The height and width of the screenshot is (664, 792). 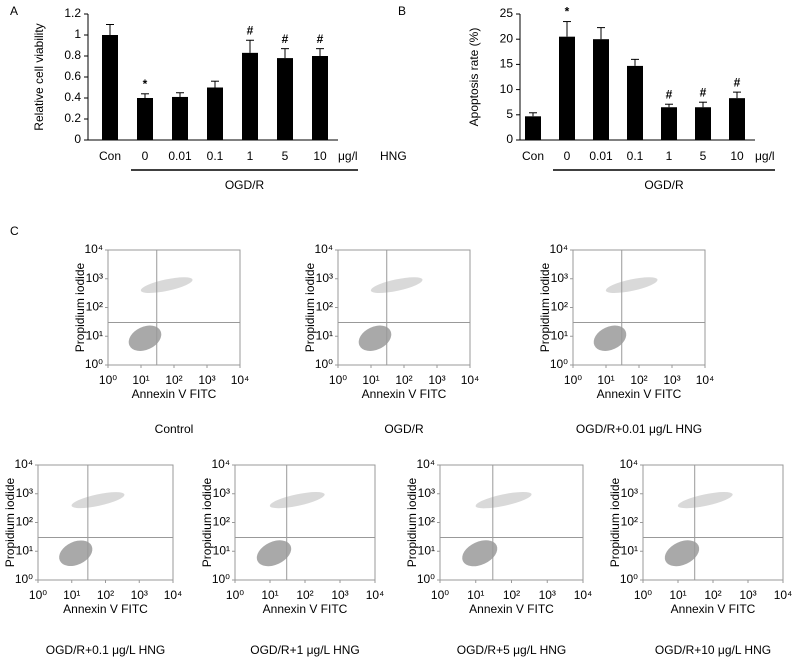 What do you see at coordinates (39, 76) in the screenshot?
I see `y-axis-label: Relative cell viability` at bounding box center [39, 76].